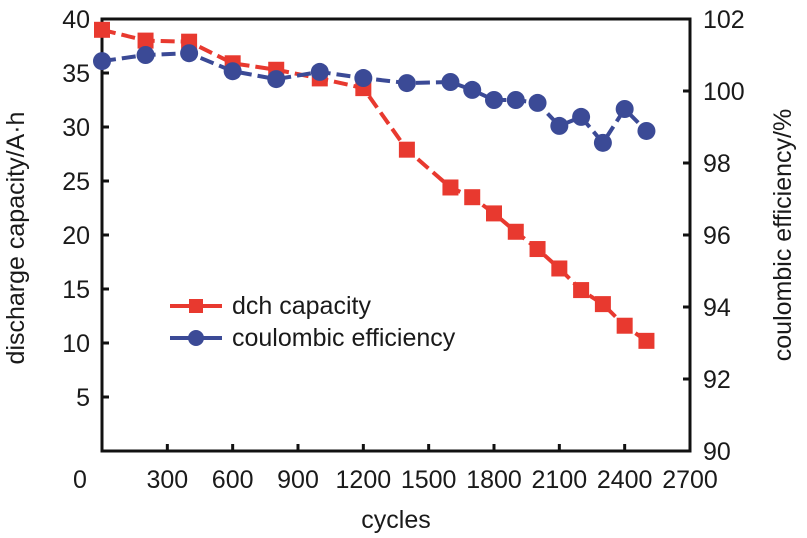 The height and width of the screenshot is (538, 807). Describe the element at coordinates (167, 480) in the screenshot. I see `x-tick-label: 300` at that location.